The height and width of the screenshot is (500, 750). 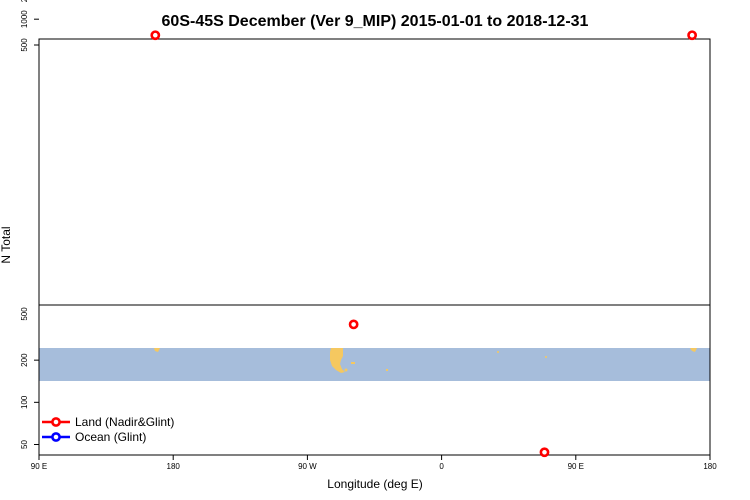 What do you see at coordinates (307, 466) in the screenshot?
I see `x-tick-label: 90 W` at bounding box center [307, 466].